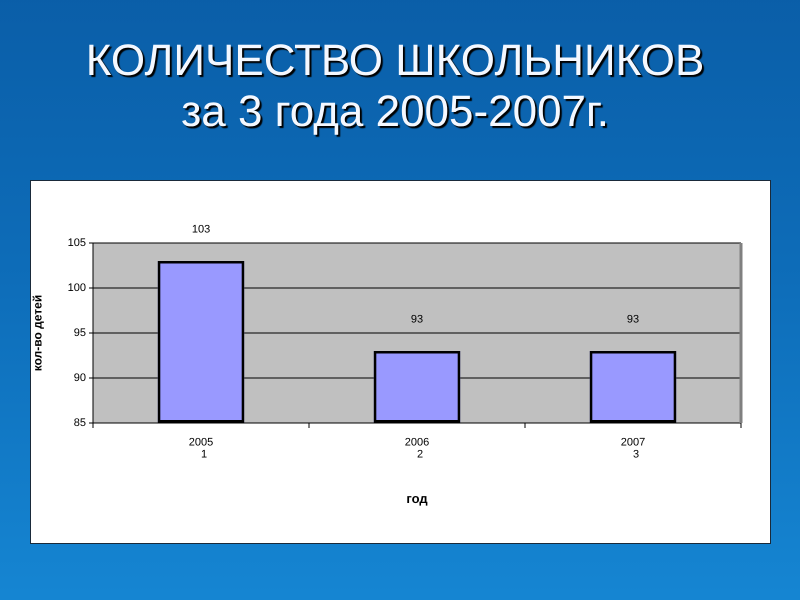 The width and height of the screenshot is (800, 600). Describe the element at coordinates (80, 333) in the screenshot. I see `y-tick-label: 95` at that location.